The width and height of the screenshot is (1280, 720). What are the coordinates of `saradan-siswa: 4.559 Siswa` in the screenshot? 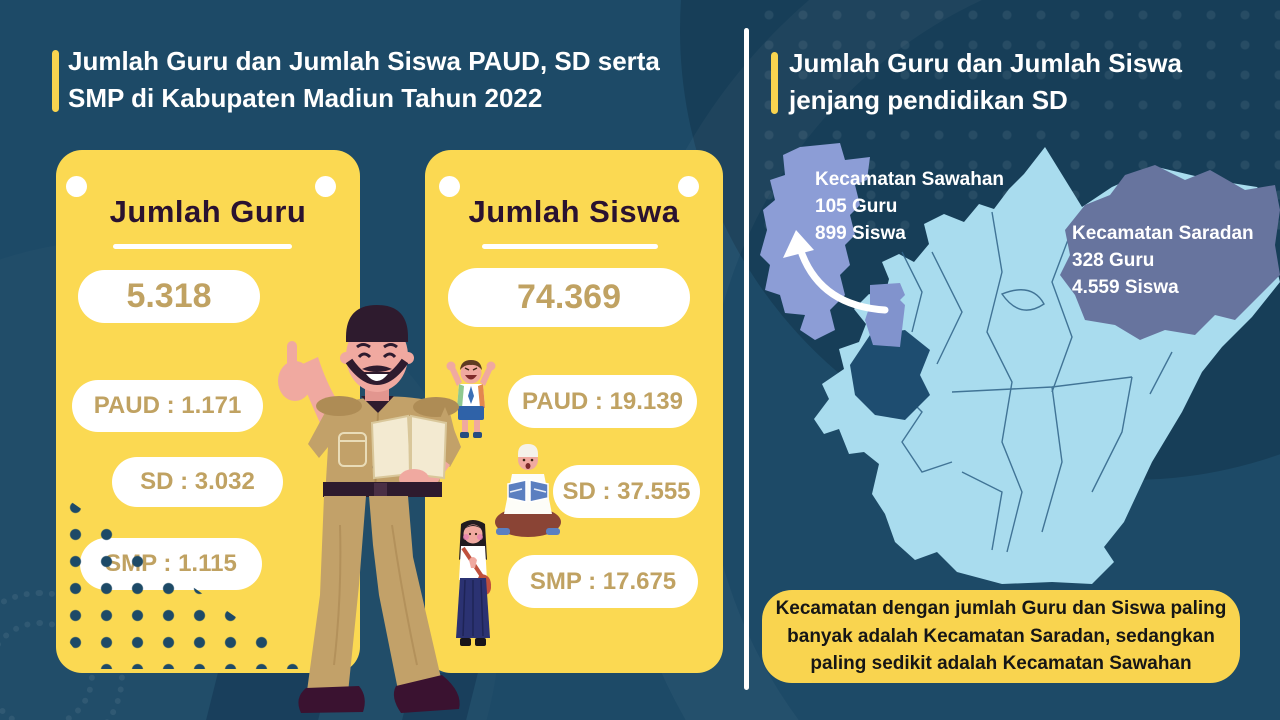 It's located at (1125, 287).